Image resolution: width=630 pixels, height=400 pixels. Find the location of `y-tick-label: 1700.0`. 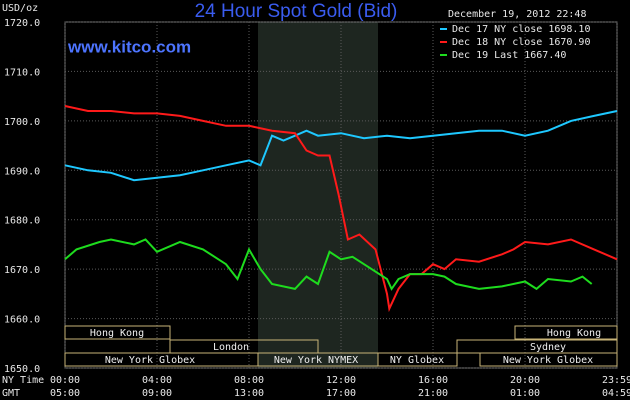

y-tick-label: 1700.0 is located at coordinates (22, 122).